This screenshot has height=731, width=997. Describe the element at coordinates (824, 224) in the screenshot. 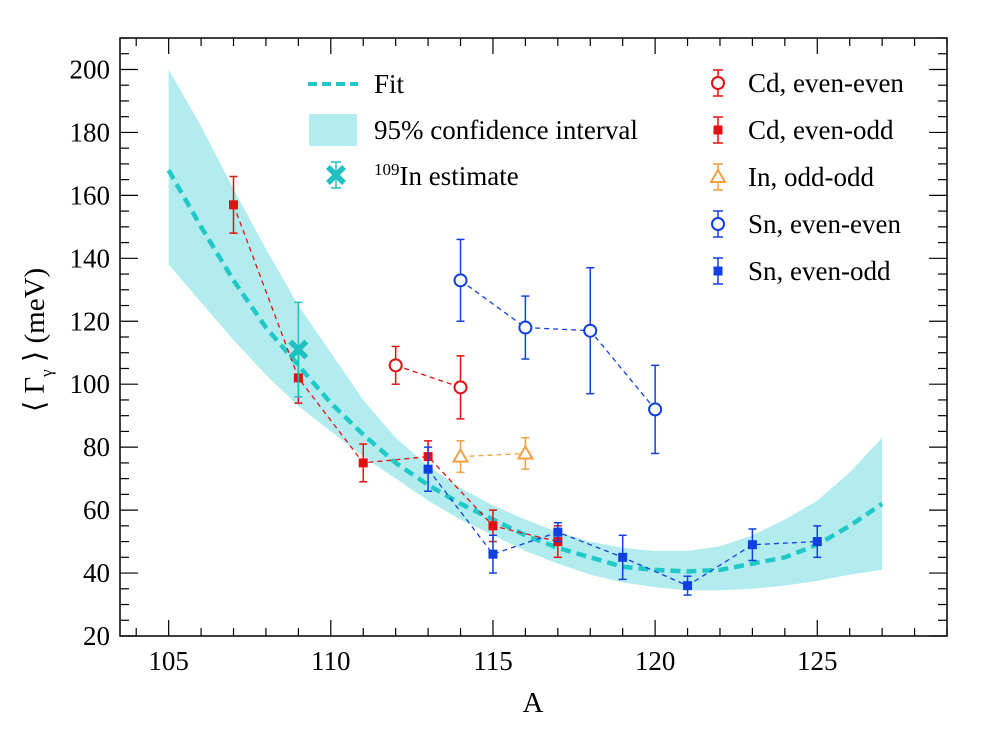

I see `legend-label: Sn, even-even` at that location.